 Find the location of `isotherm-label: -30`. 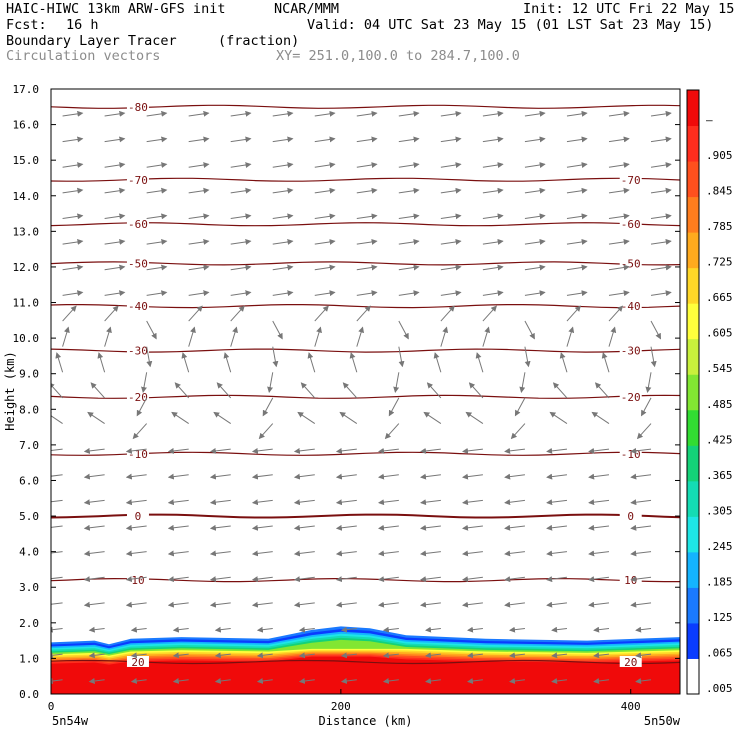

isotherm-label: -30 is located at coordinates (631, 351).